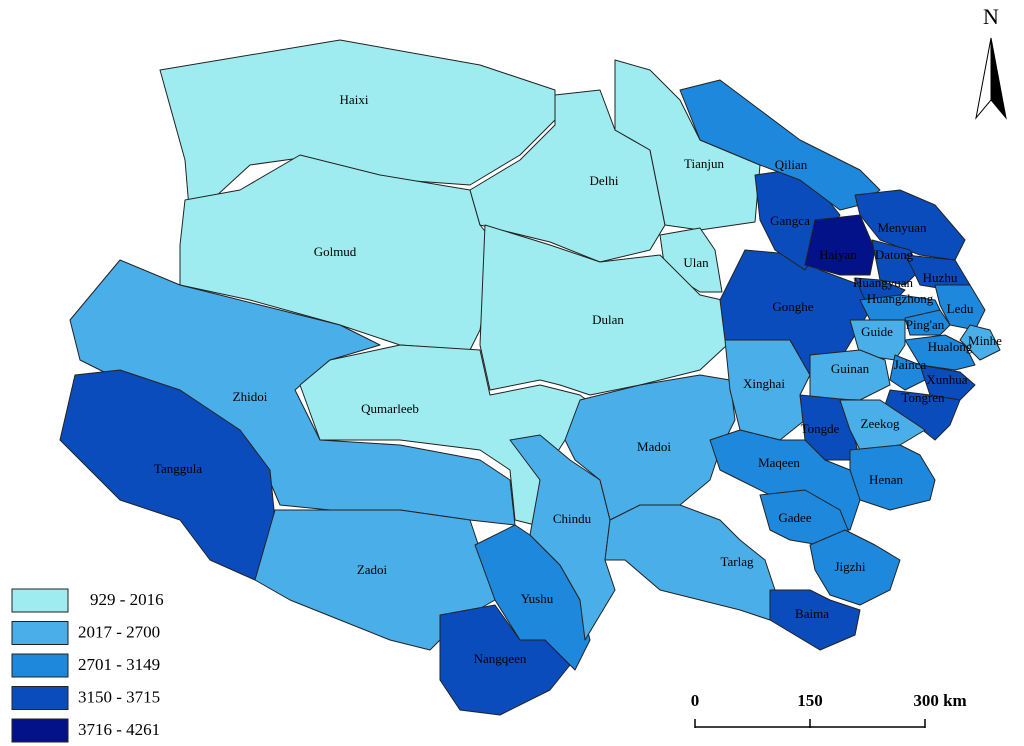 The height and width of the screenshot is (746, 1024). What do you see at coordinates (695, 700) in the screenshot?
I see `scale-label: 0` at bounding box center [695, 700].